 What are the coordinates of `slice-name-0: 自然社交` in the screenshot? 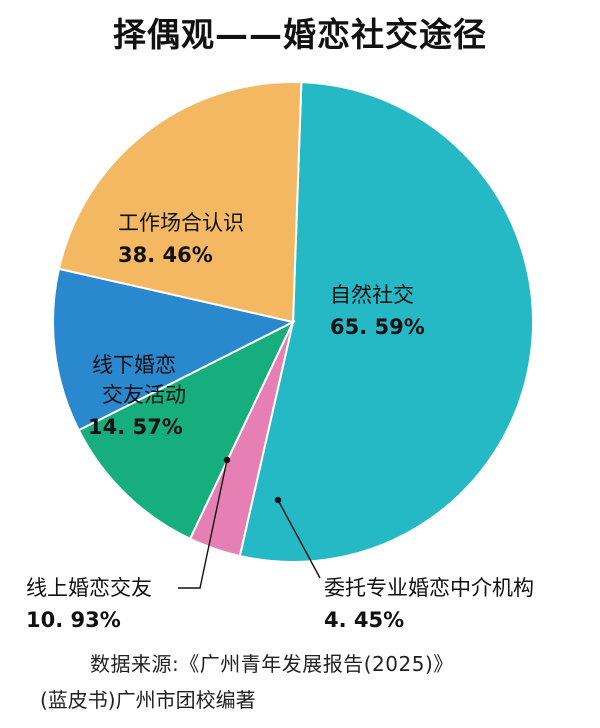 It's located at (372, 295).